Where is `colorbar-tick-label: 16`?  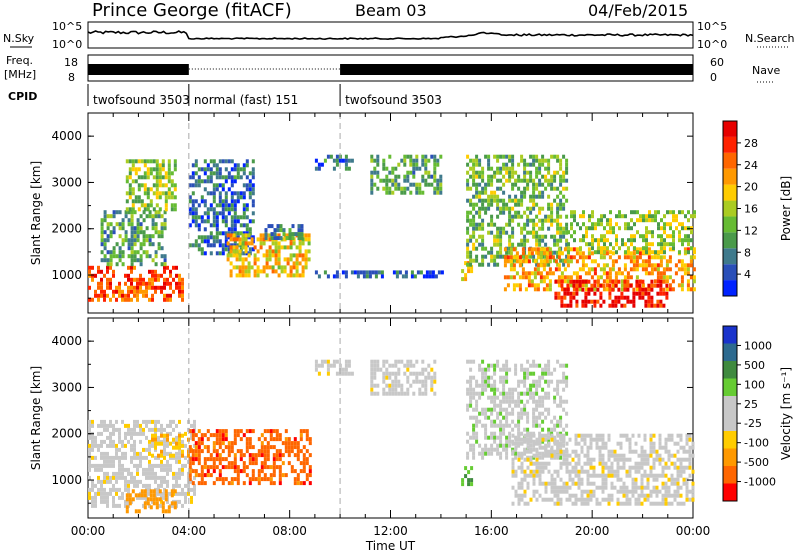 colorbar-tick-label: 16 is located at coordinates (751, 209).